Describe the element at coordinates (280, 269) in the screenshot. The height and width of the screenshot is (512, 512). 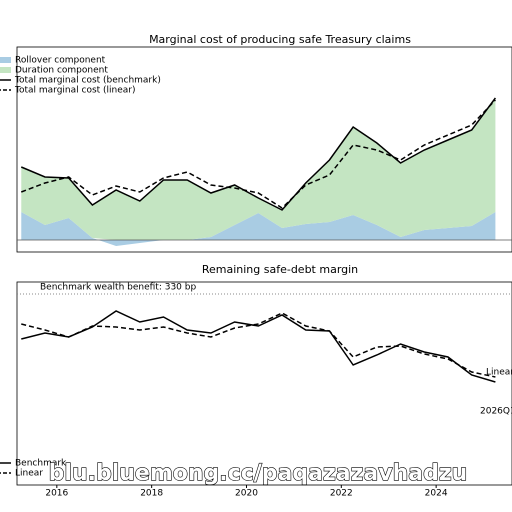
I see `chart-title: Remaining safe-debt margin` at that location.